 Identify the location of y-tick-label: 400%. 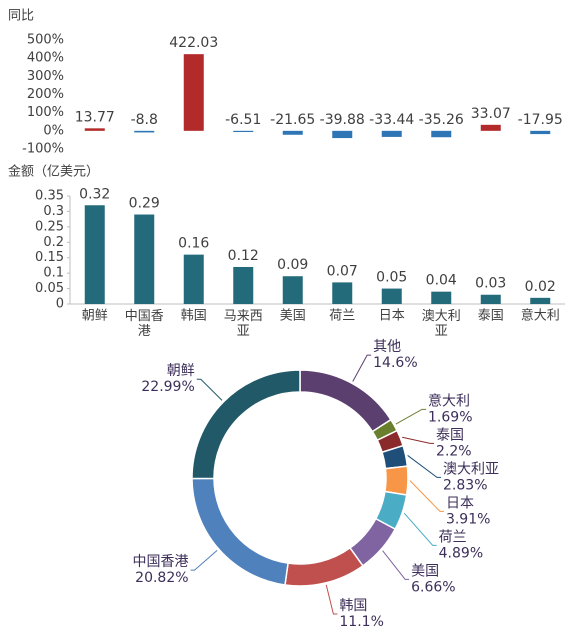
(45, 58).